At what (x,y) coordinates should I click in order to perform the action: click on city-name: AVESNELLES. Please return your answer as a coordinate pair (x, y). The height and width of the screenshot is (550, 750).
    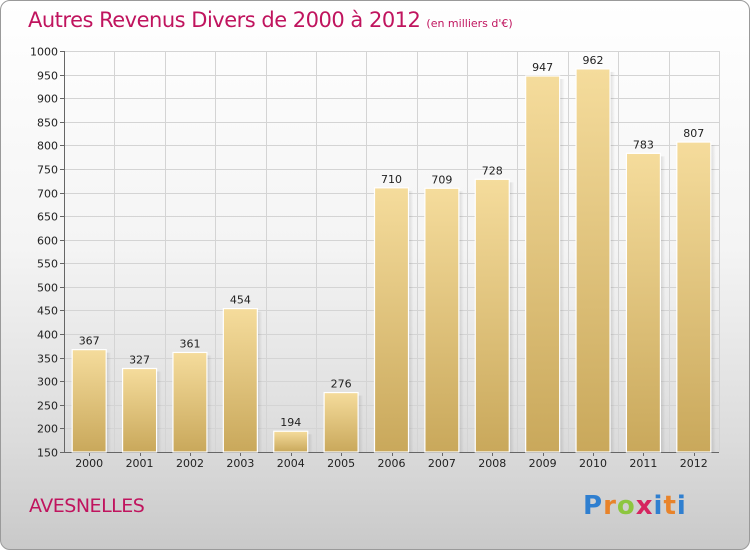
    Looking at the image, I should click on (87, 506).